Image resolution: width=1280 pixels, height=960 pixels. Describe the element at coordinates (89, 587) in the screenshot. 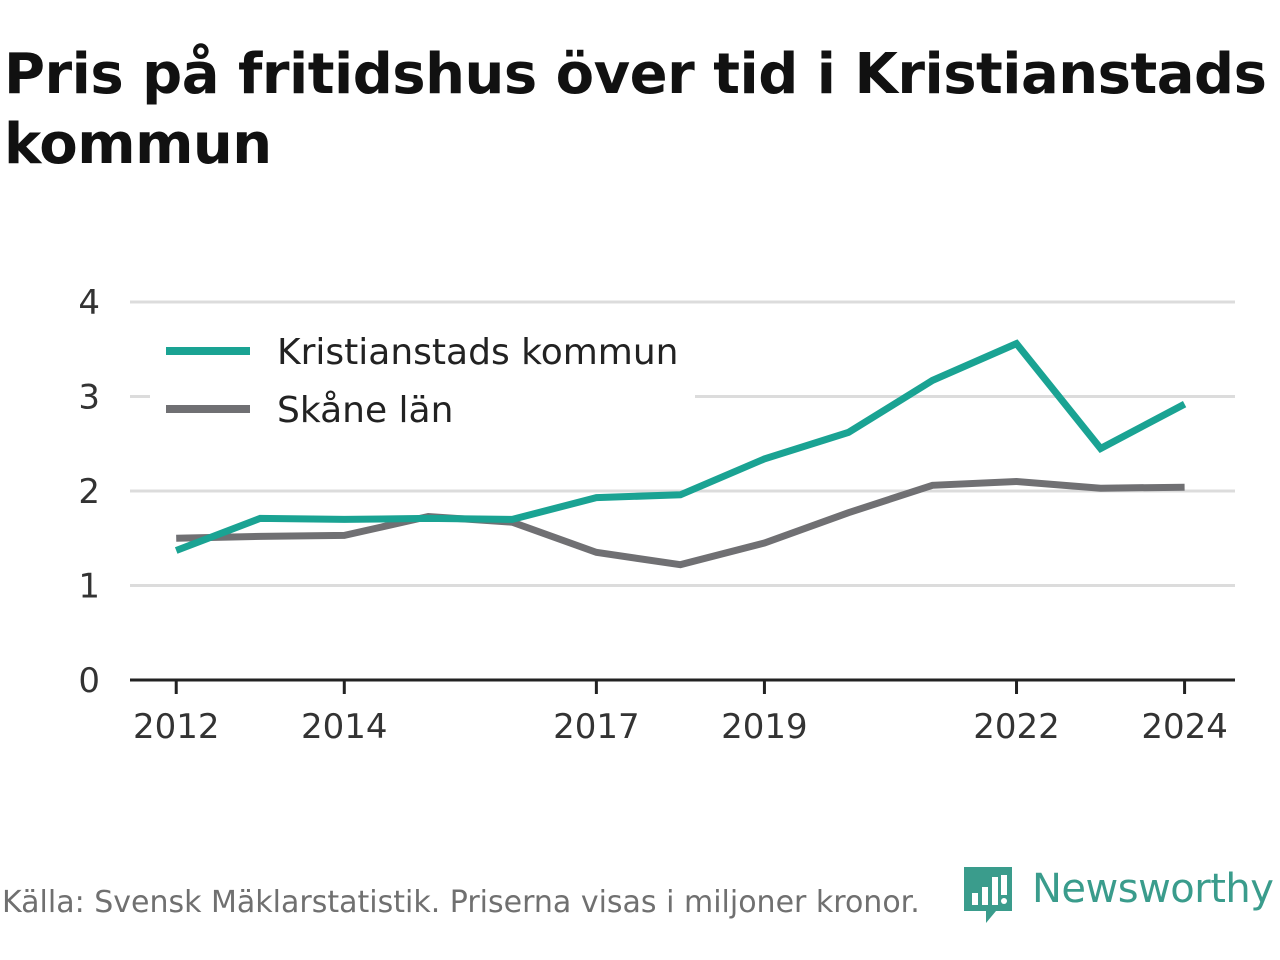

I see `y-tick-label-1: 1` at that location.